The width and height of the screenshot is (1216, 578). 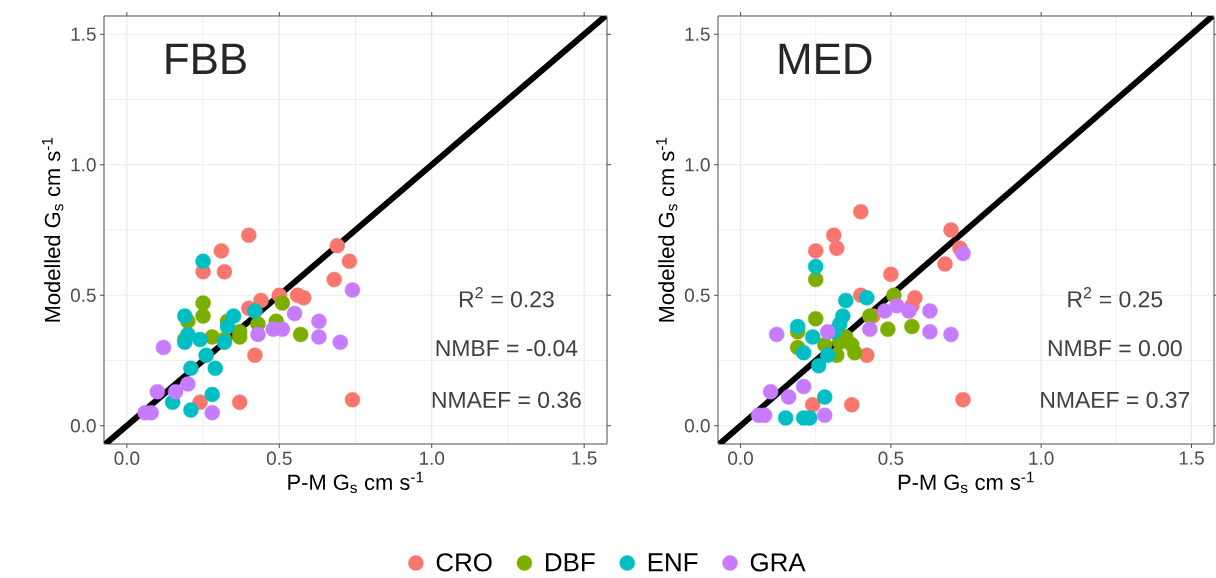 I want to click on chart-title: MED, so click(x=825, y=58).